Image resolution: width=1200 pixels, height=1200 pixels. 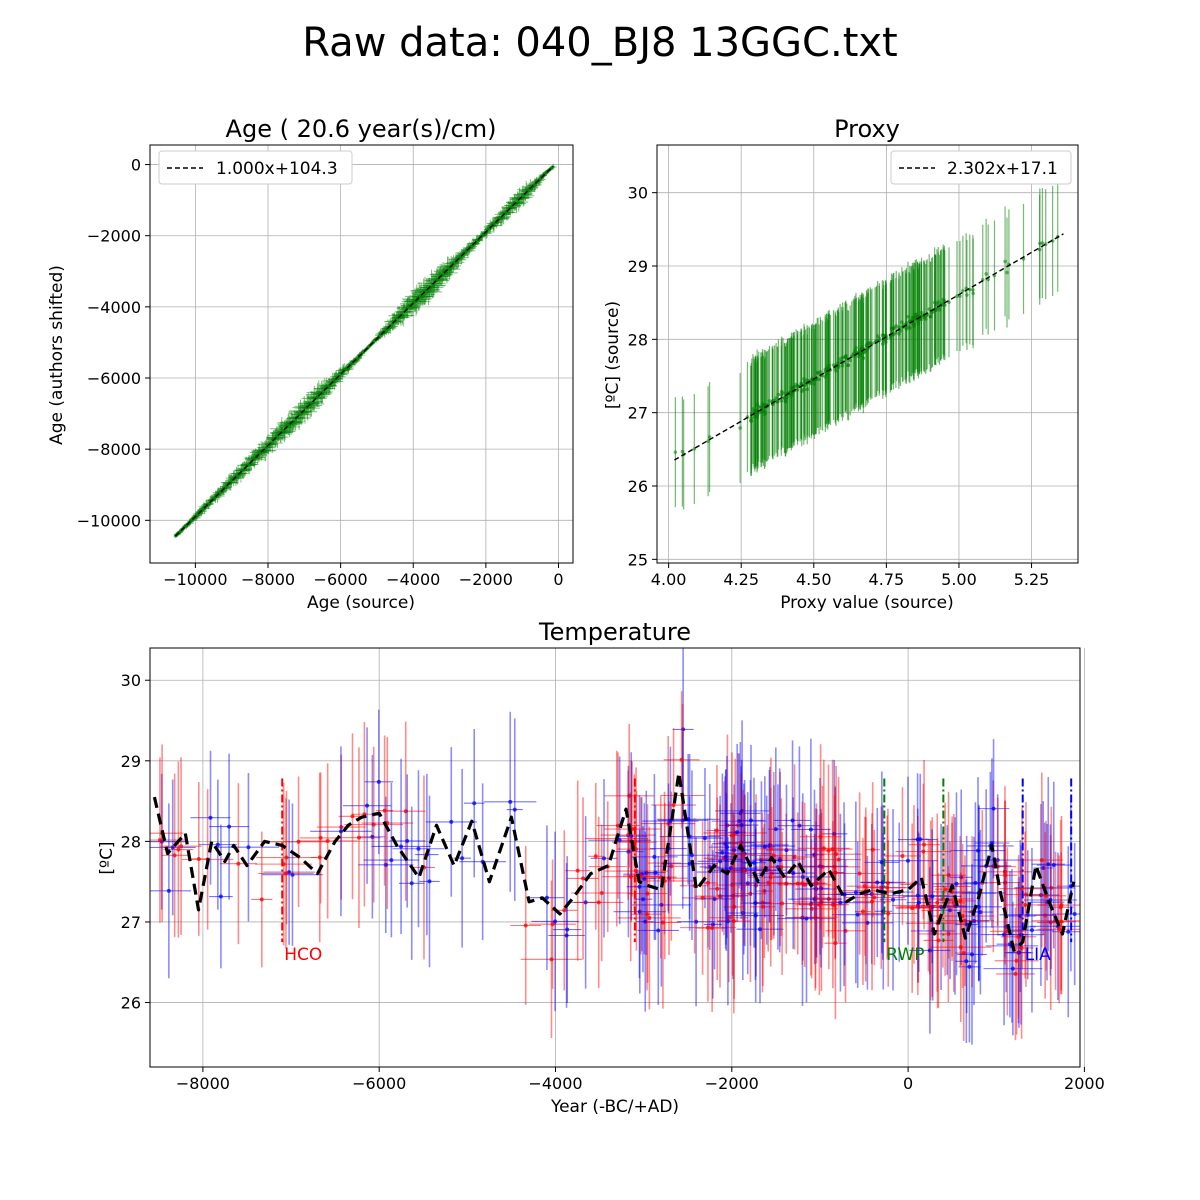 I want to click on proxy-x-tick-label: 5.25, so click(x=1032, y=579).